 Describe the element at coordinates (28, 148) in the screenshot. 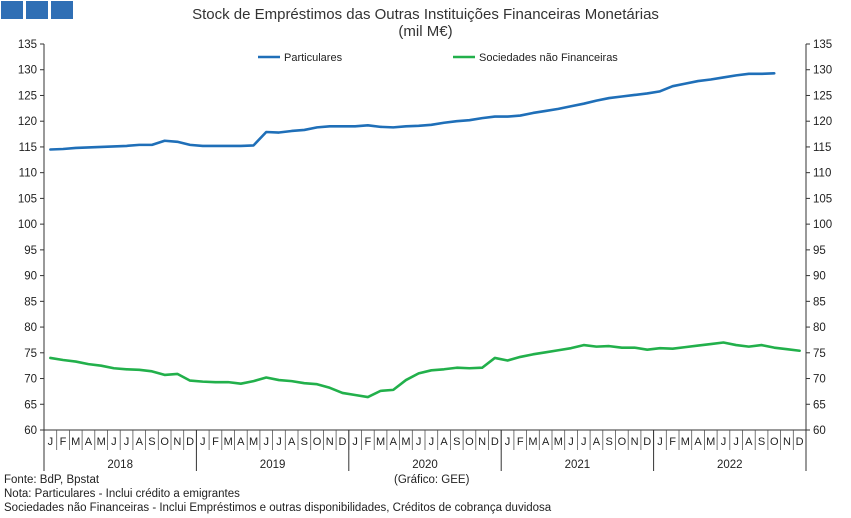

I see `y-tick-label-left: 115` at that location.